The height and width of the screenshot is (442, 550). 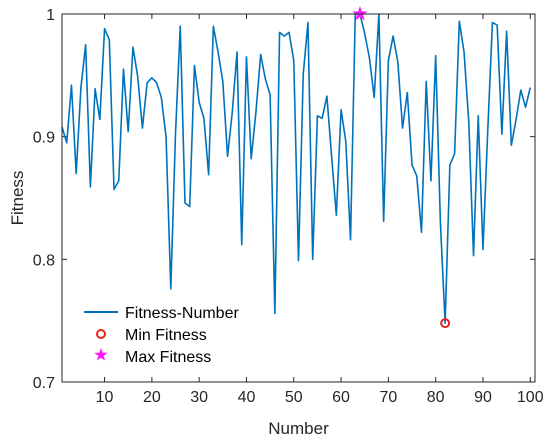 What do you see at coordinates (445, 323) in the screenshot?
I see `min-fitness-marker` at bounding box center [445, 323].